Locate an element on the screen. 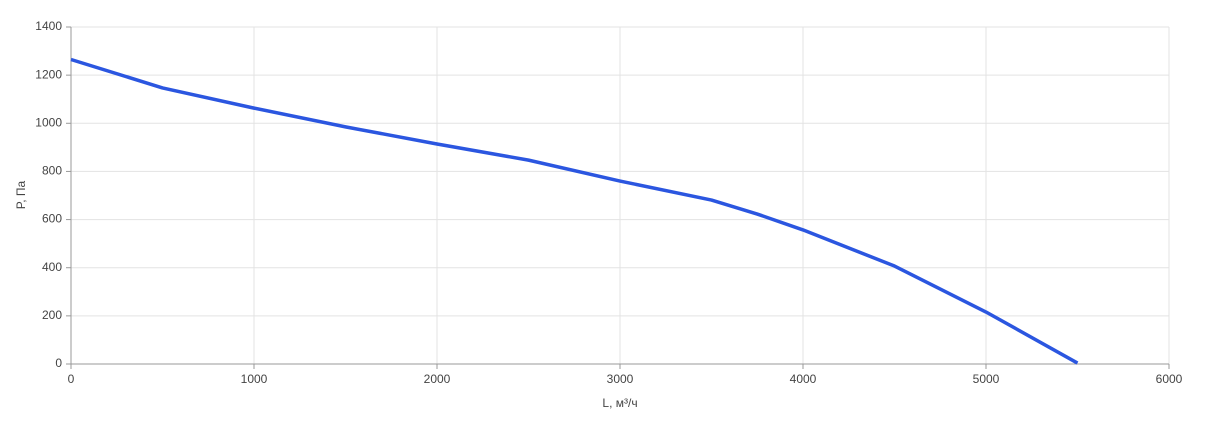 This screenshot has height=428, width=1205. y-tick-label: 1200 is located at coordinates (48, 74).